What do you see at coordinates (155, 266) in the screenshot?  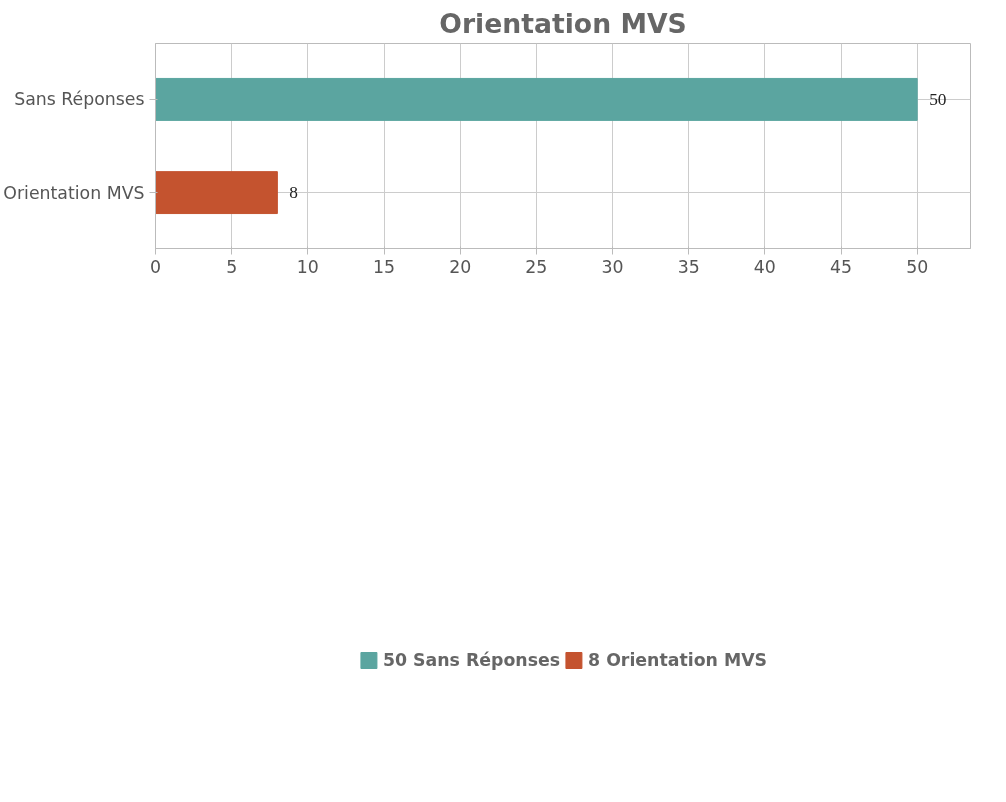 I see `x-tick-label: 0` at bounding box center [155, 266].